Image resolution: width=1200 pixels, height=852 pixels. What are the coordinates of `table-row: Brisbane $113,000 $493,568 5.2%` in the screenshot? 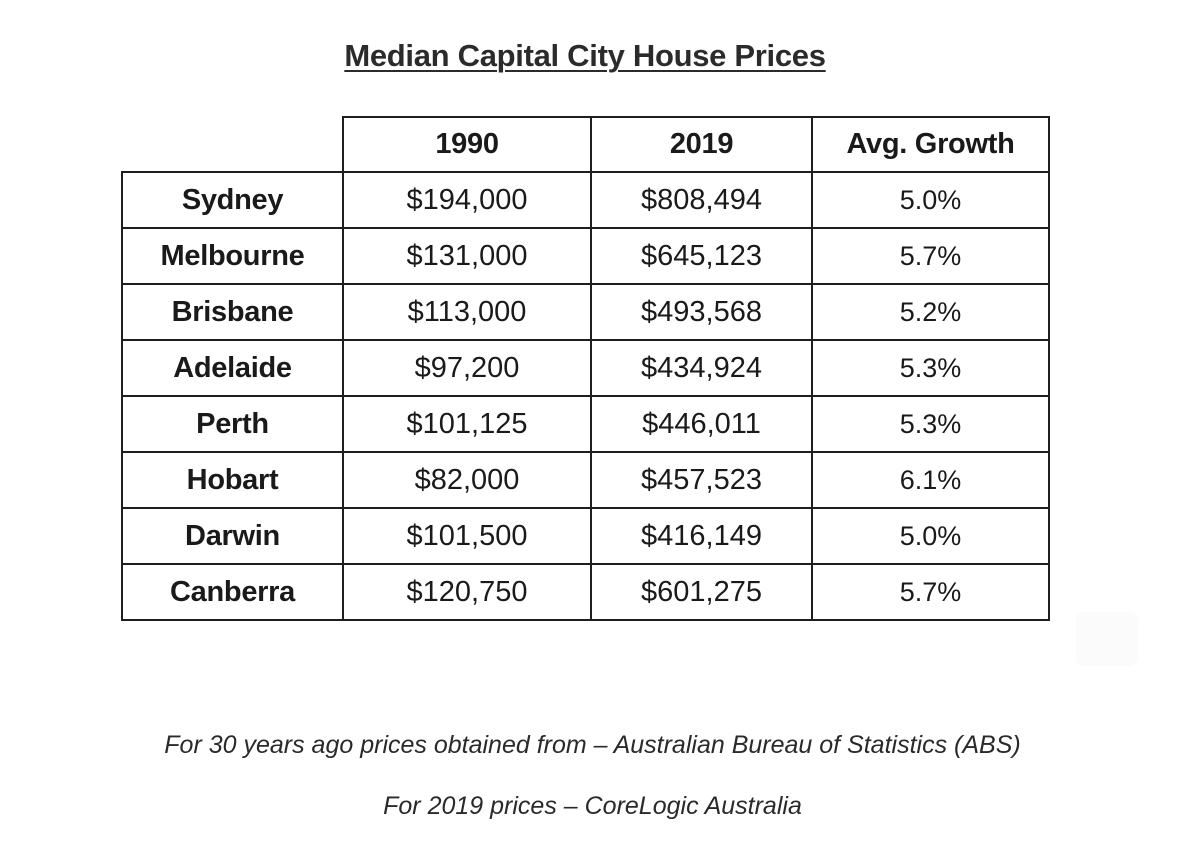 It's located at (585, 312).